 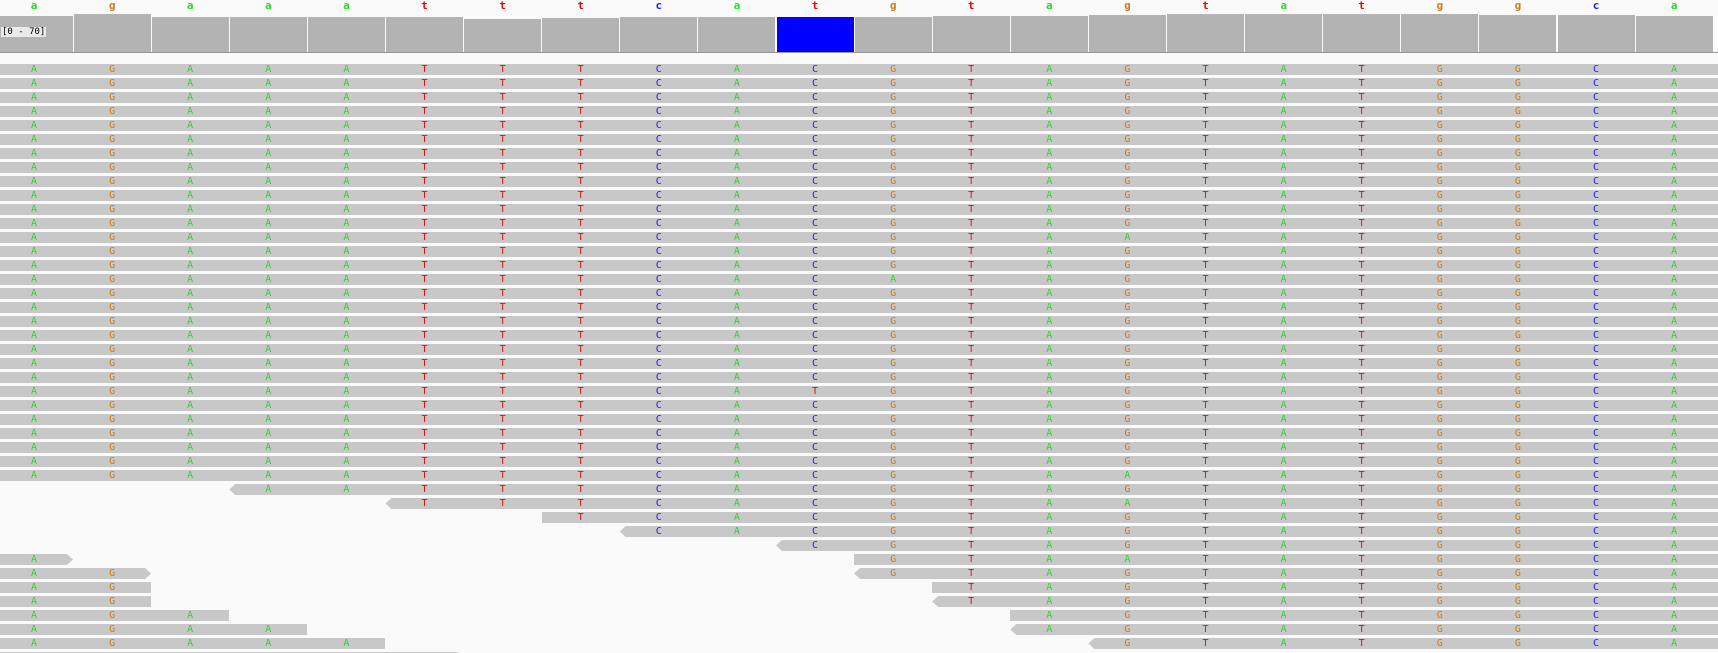 What do you see at coordinates (36, 559) in the screenshot?
I see `aligned-read: A` at bounding box center [36, 559].